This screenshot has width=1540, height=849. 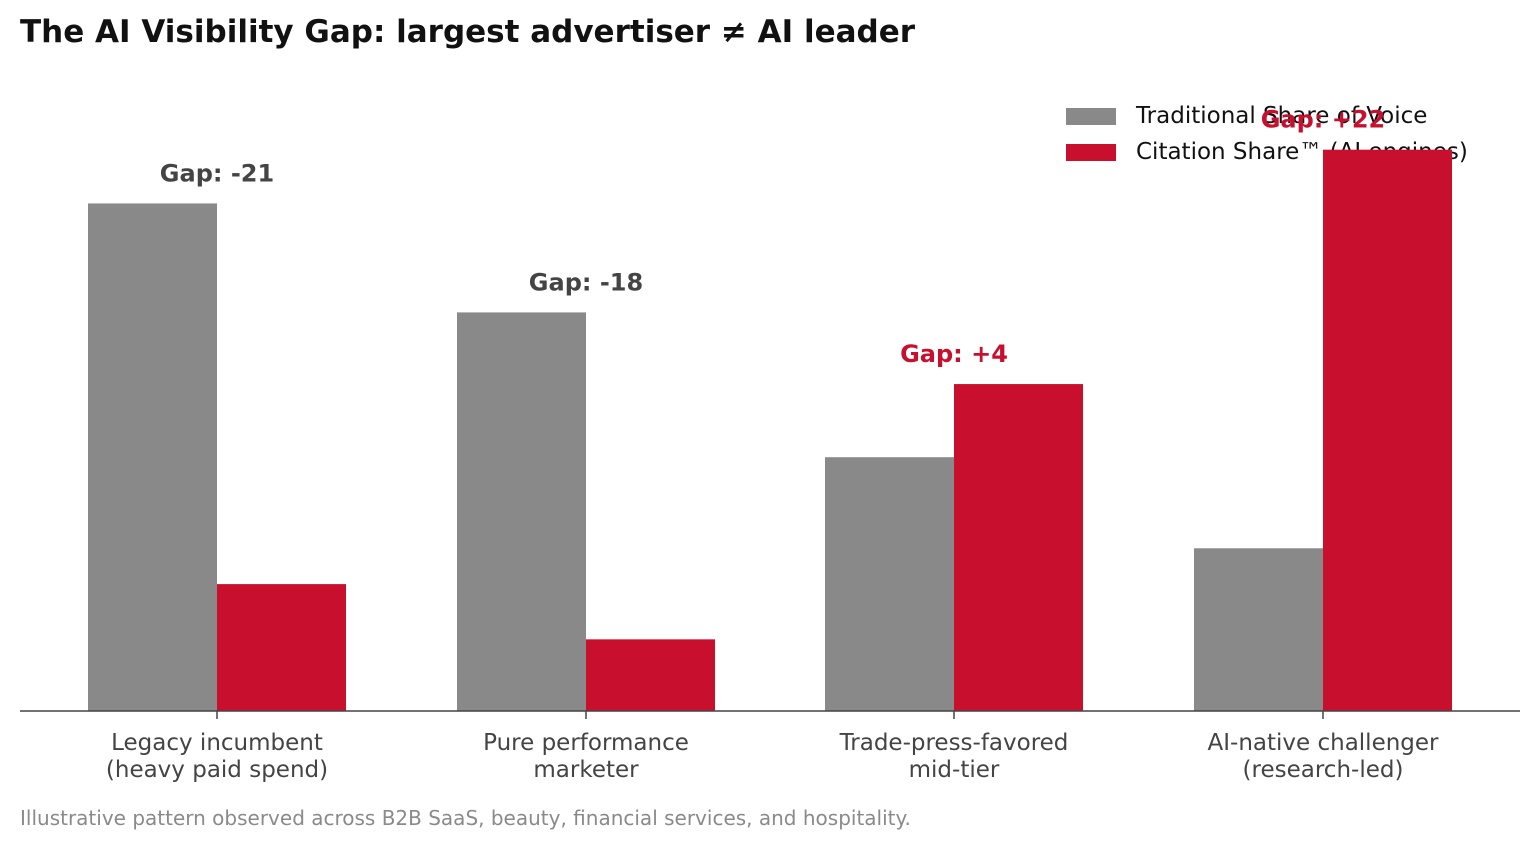 What do you see at coordinates (1091, 152) in the screenshot?
I see `legend-swatch-citation` at bounding box center [1091, 152].